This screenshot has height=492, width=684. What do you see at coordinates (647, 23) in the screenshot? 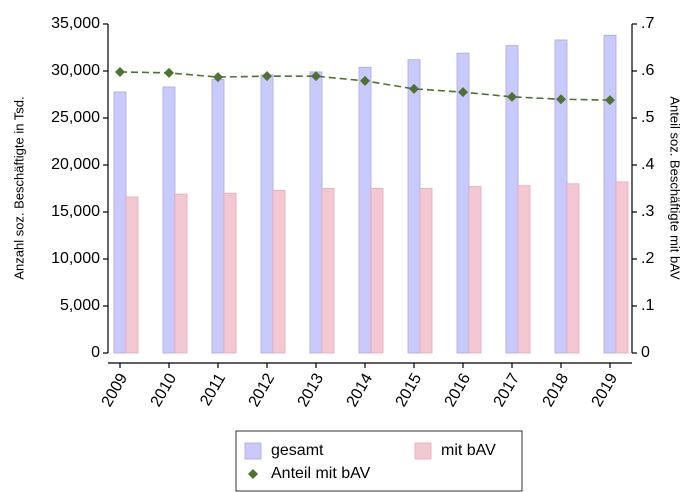
I see `y2-tick-label: .7` at bounding box center [647, 23].